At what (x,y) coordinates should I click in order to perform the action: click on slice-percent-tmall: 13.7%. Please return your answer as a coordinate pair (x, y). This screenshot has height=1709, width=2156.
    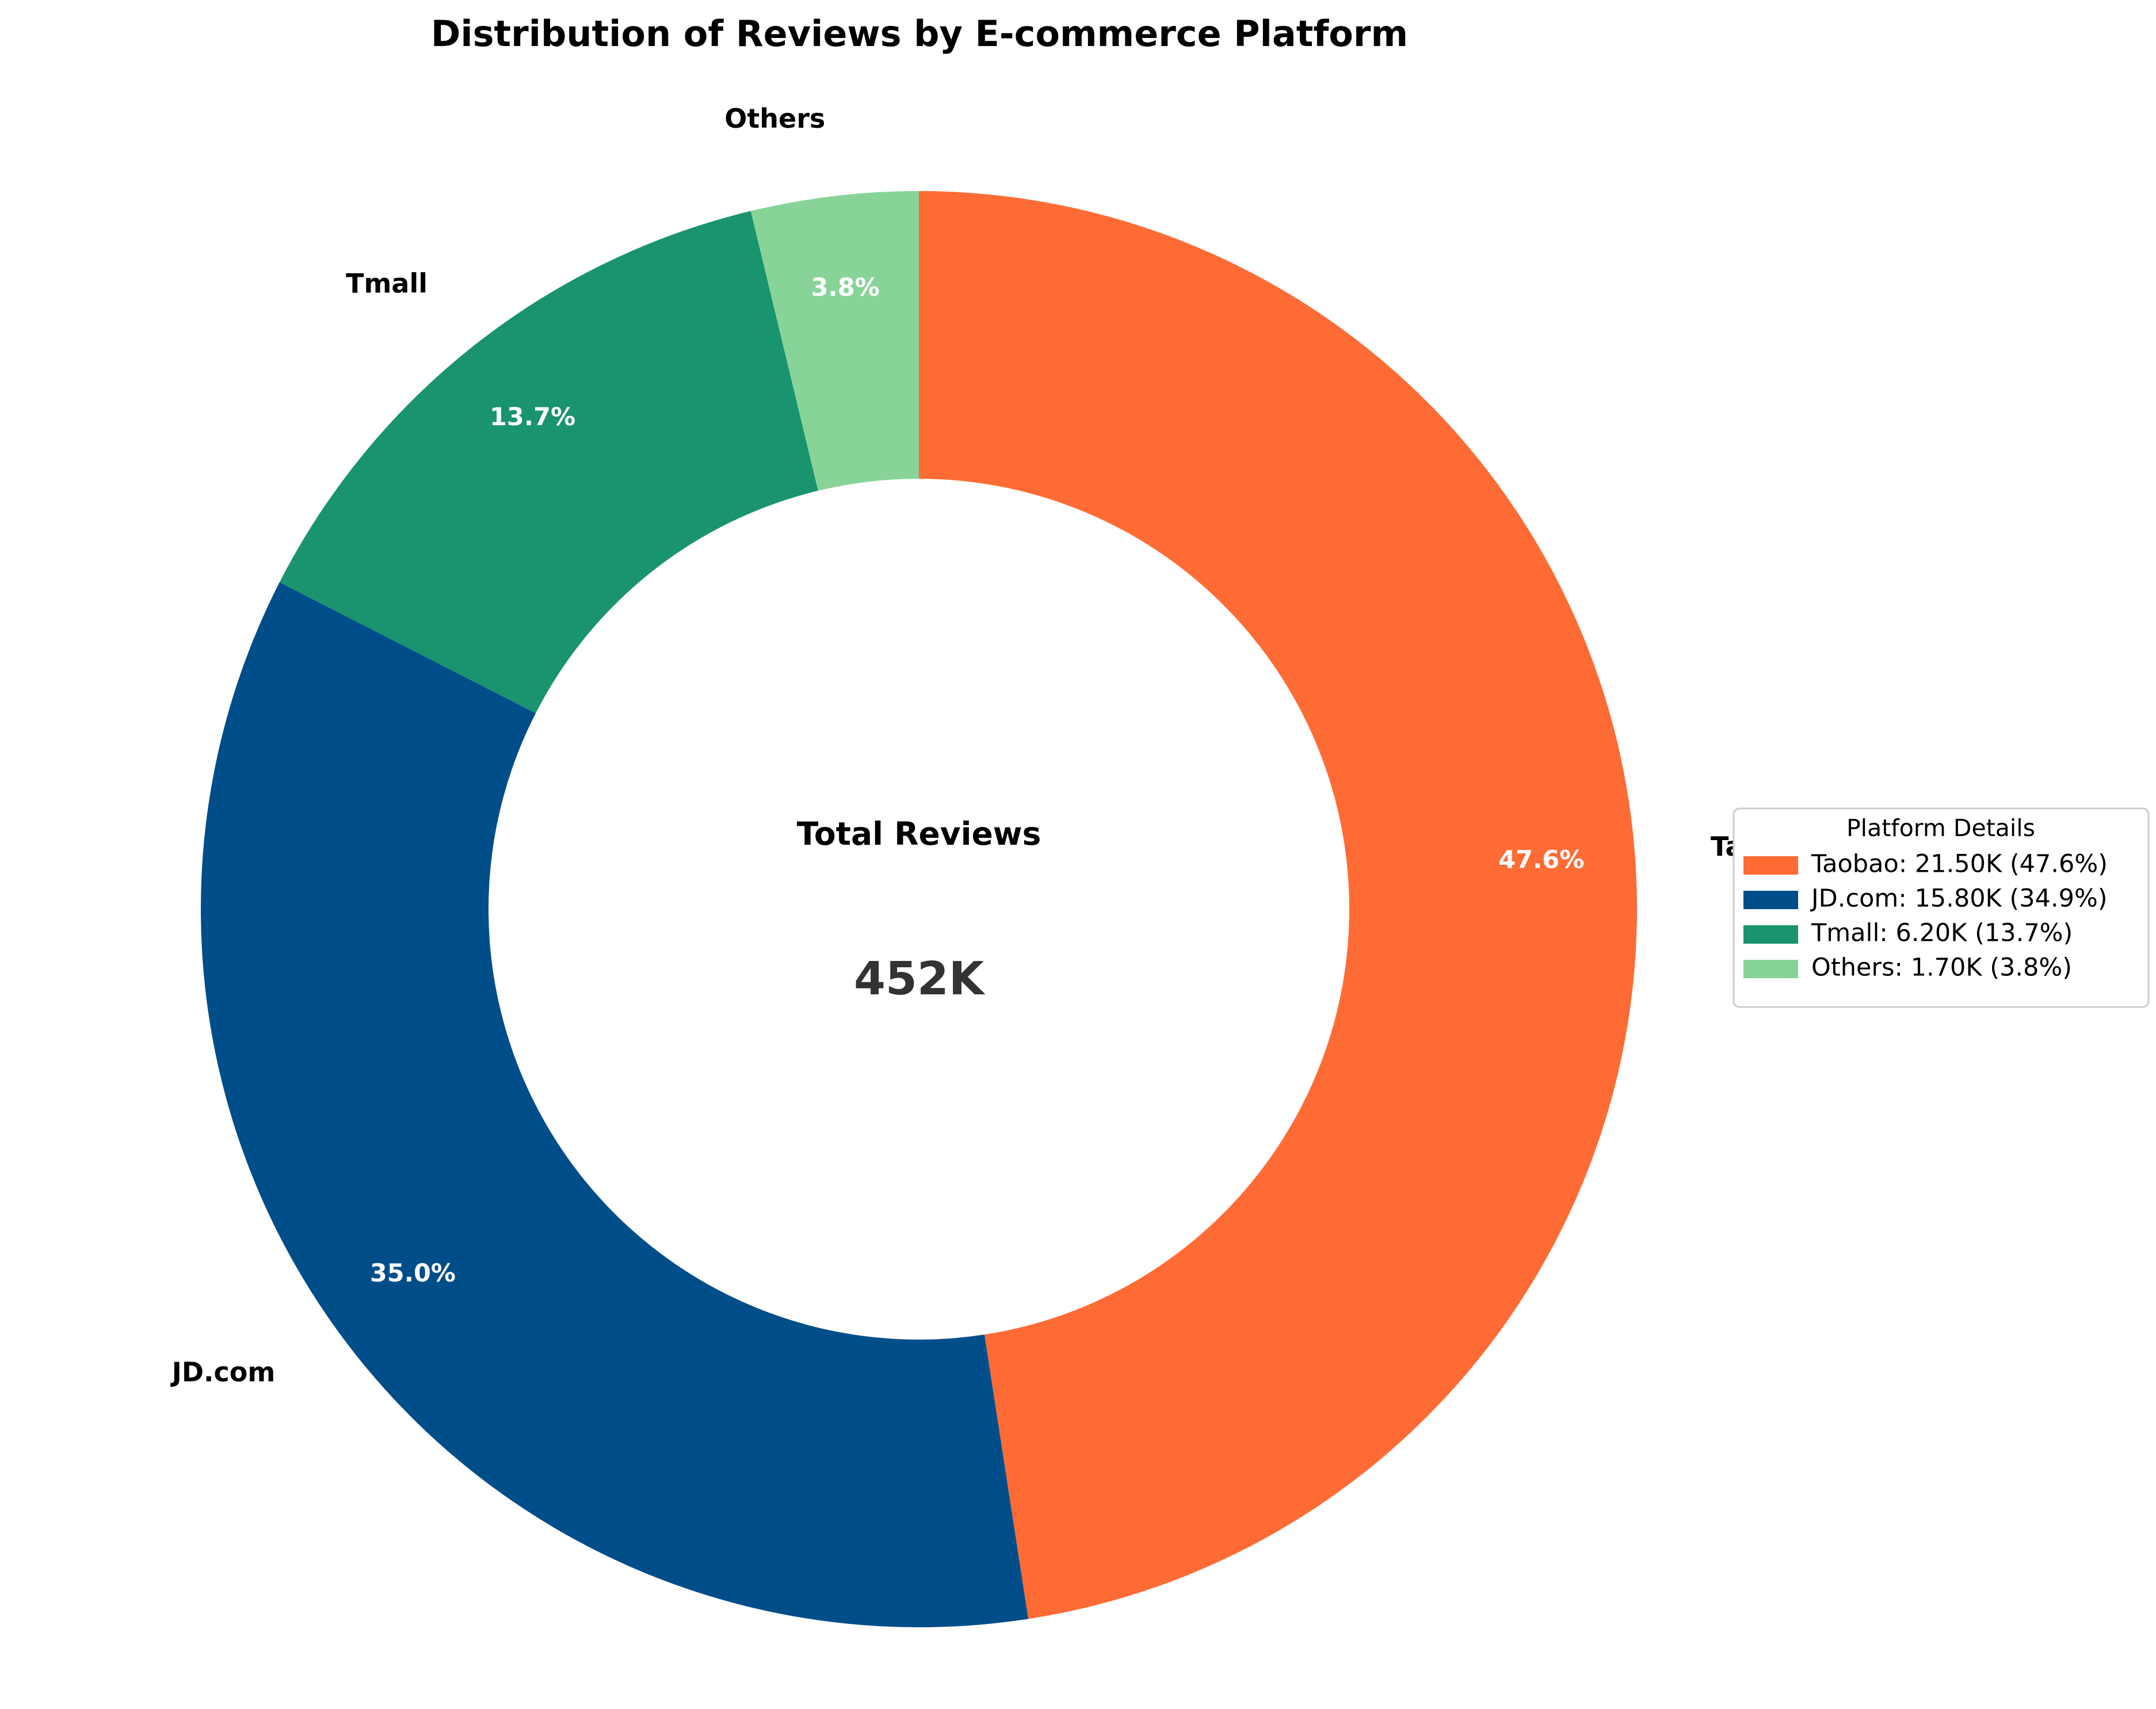
    Looking at the image, I should click on (532, 417).